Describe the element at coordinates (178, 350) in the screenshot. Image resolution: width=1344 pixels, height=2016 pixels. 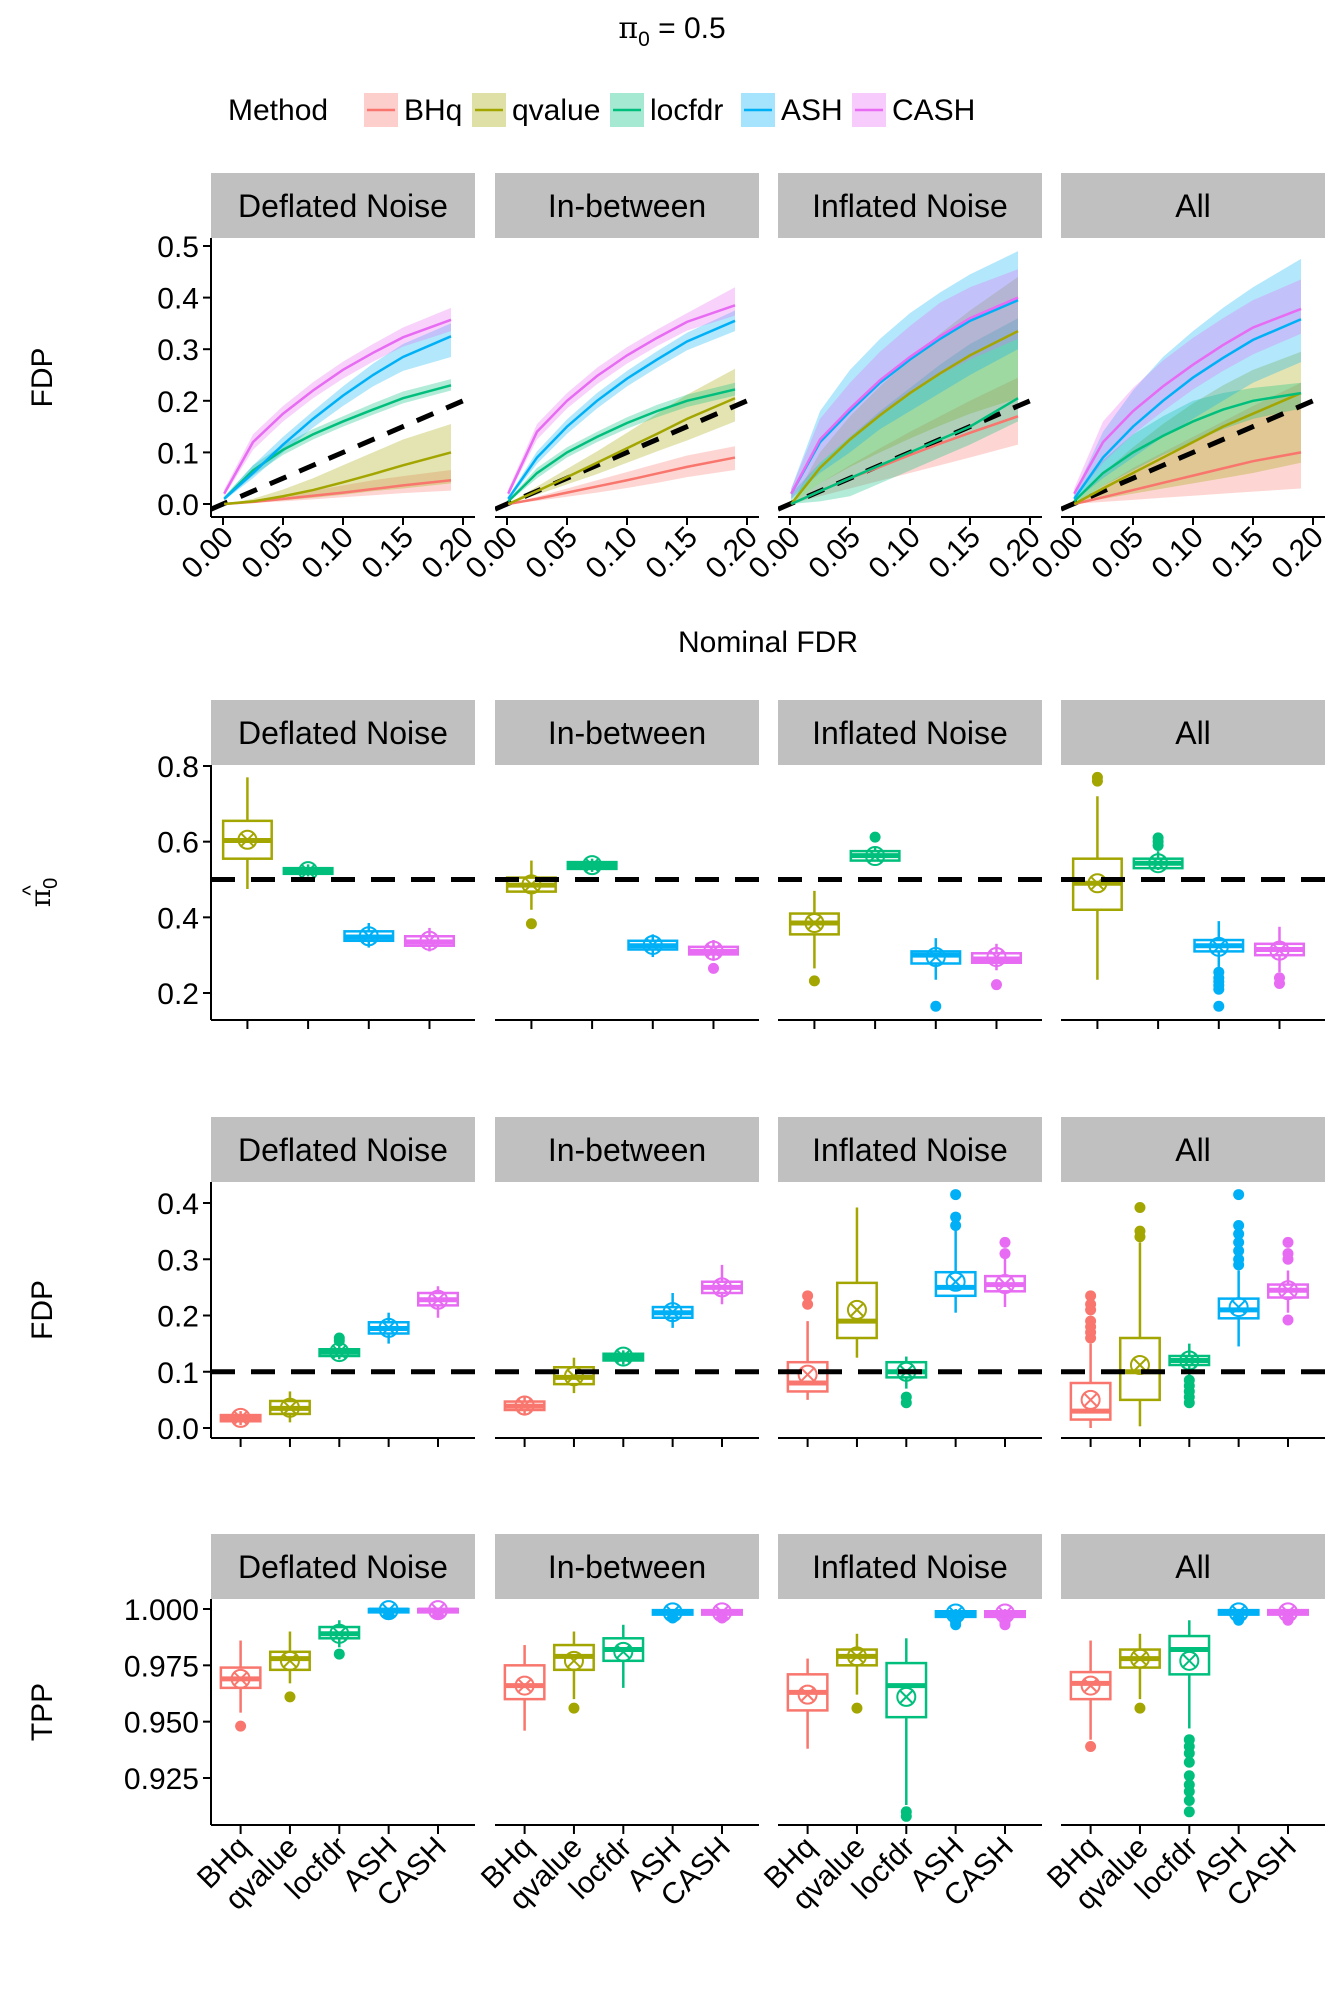
I see `y-tick-label: 0.3` at that location.